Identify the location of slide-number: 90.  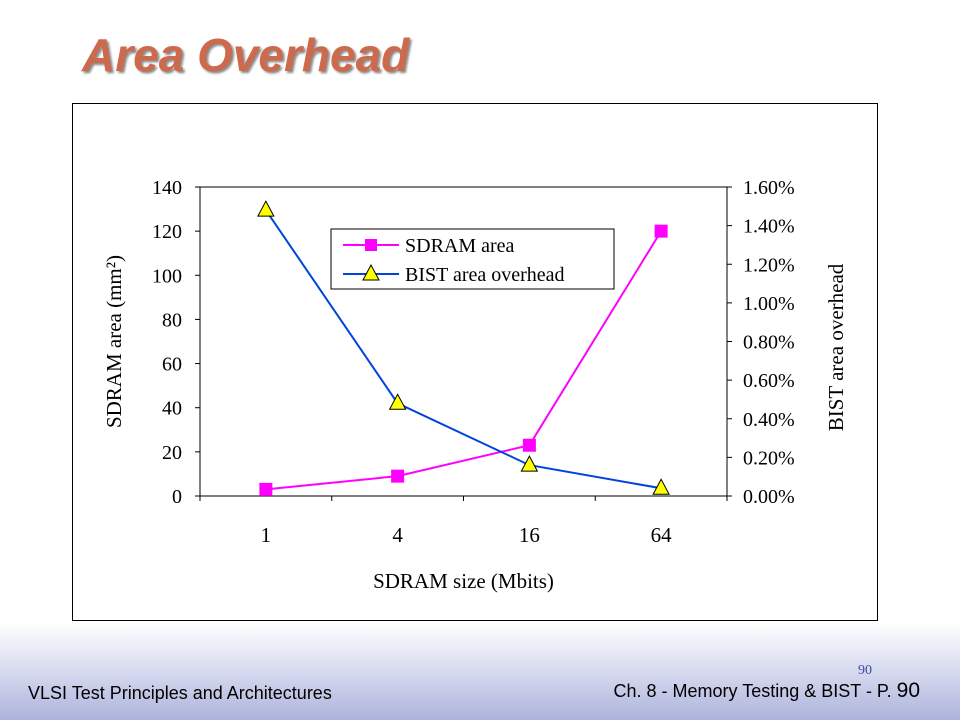
(865, 670).